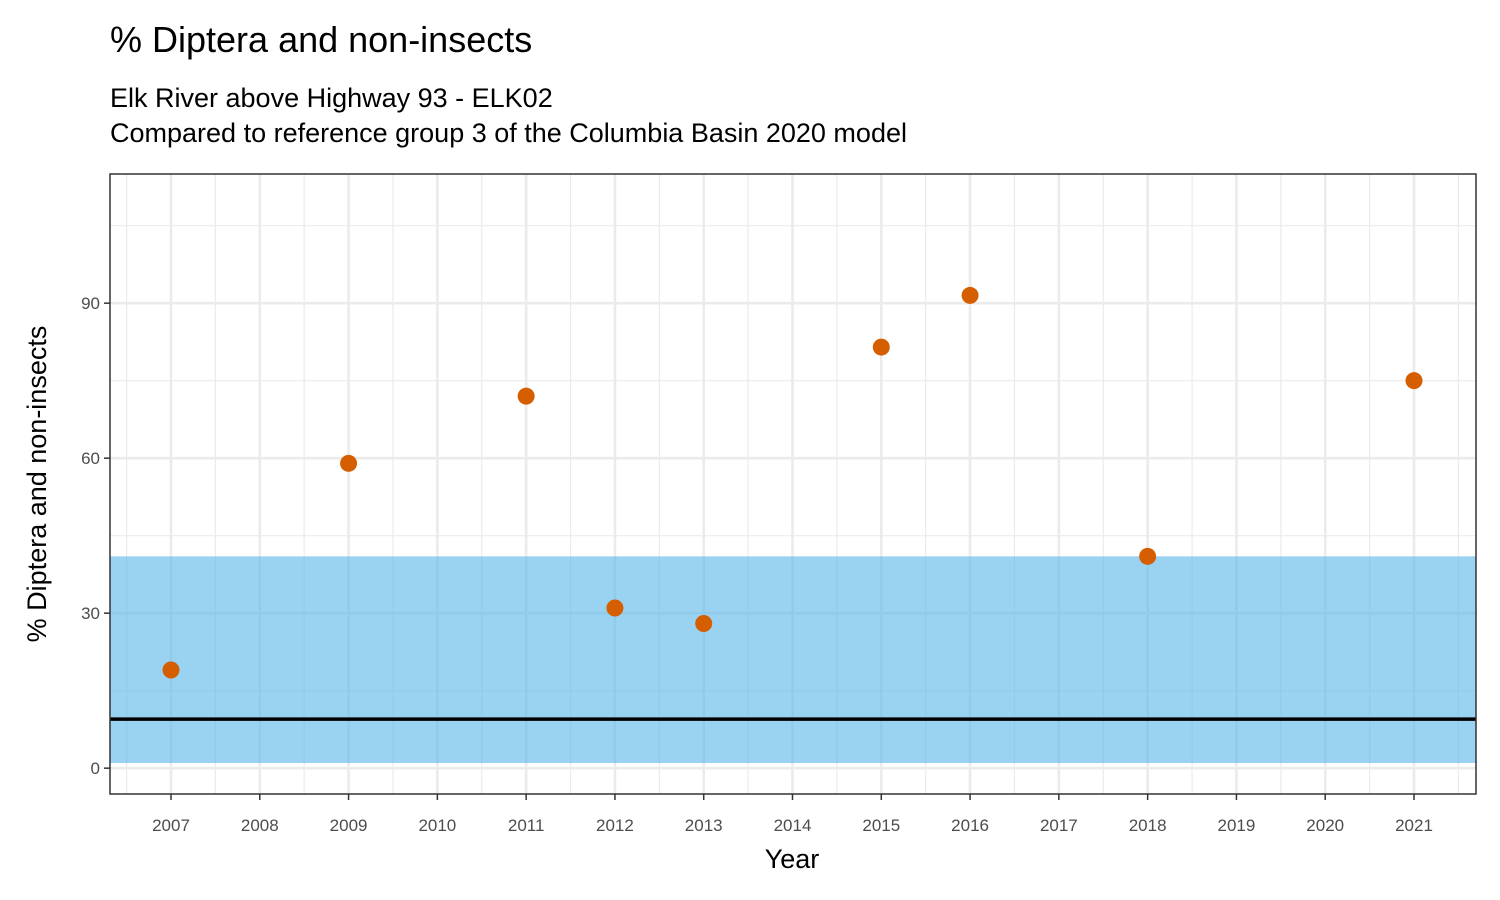  I want to click on x-tick-label: 2008, so click(260, 825).